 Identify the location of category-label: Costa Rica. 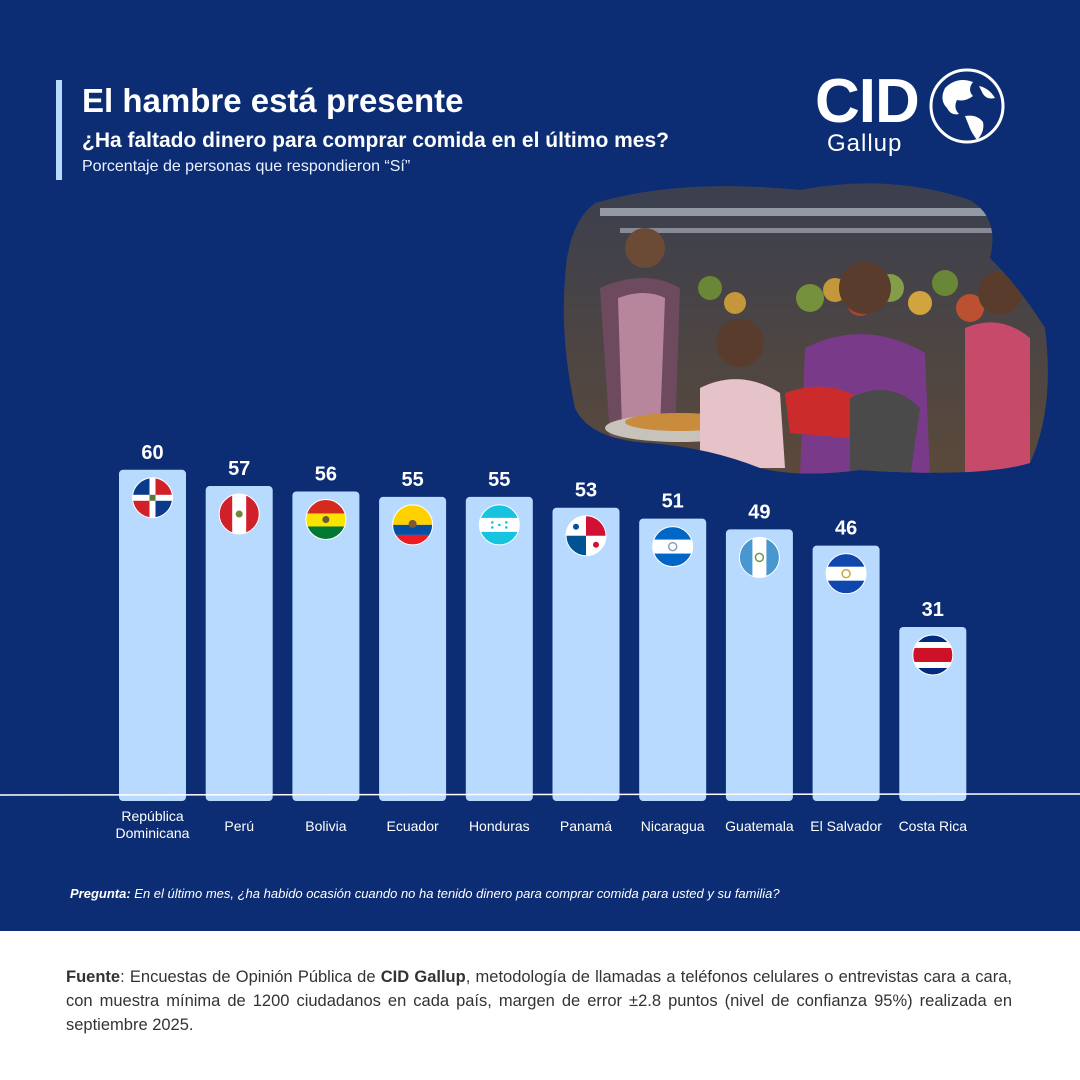
(933, 826).